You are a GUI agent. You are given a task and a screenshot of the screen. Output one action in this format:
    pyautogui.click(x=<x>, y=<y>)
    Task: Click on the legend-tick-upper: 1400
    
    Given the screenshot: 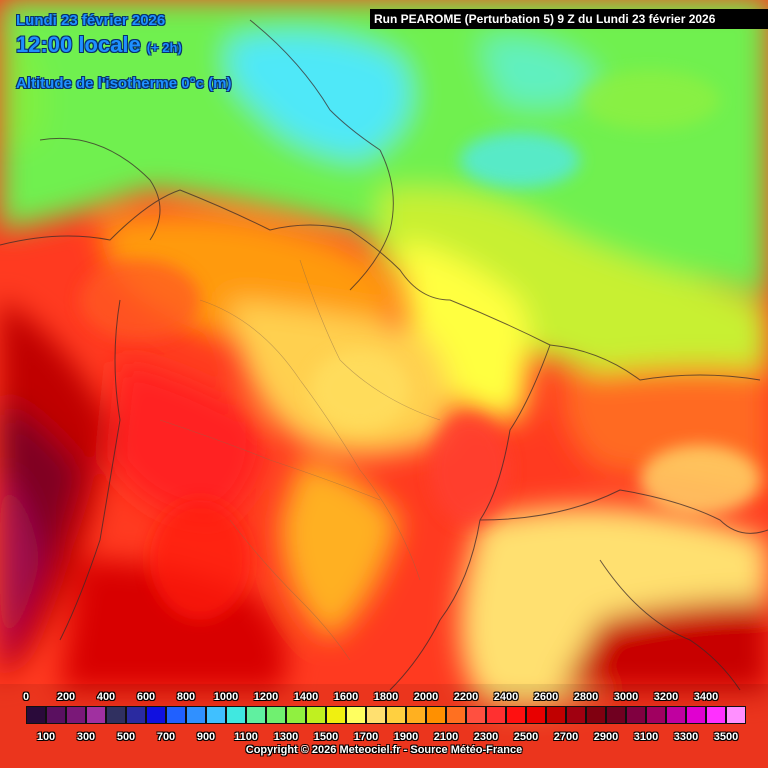 What is the action you would take?
    pyautogui.click(x=306, y=697)
    